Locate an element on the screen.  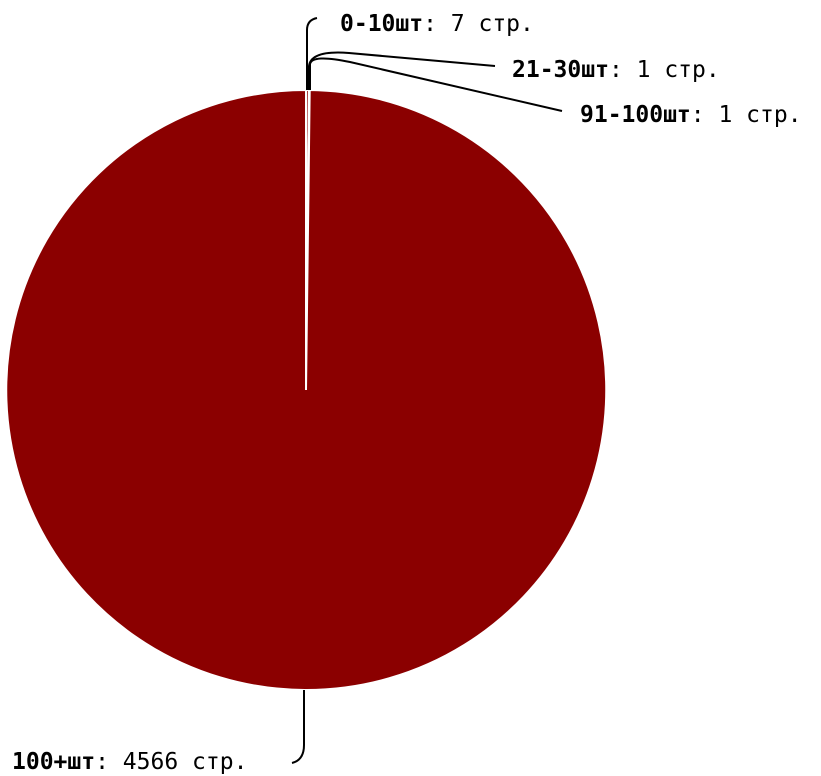
slice-label-0-10шт: 0-10шт: 7 стр. is located at coordinates (437, 24).